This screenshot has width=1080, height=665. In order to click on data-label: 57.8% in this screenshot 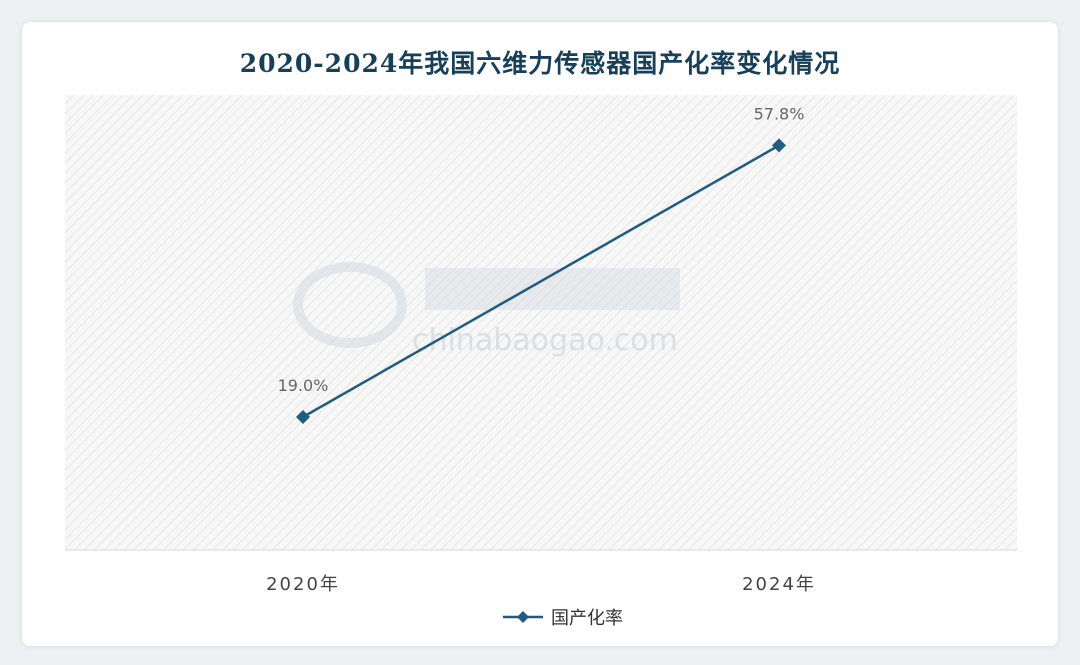, I will do `click(779, 113)`.